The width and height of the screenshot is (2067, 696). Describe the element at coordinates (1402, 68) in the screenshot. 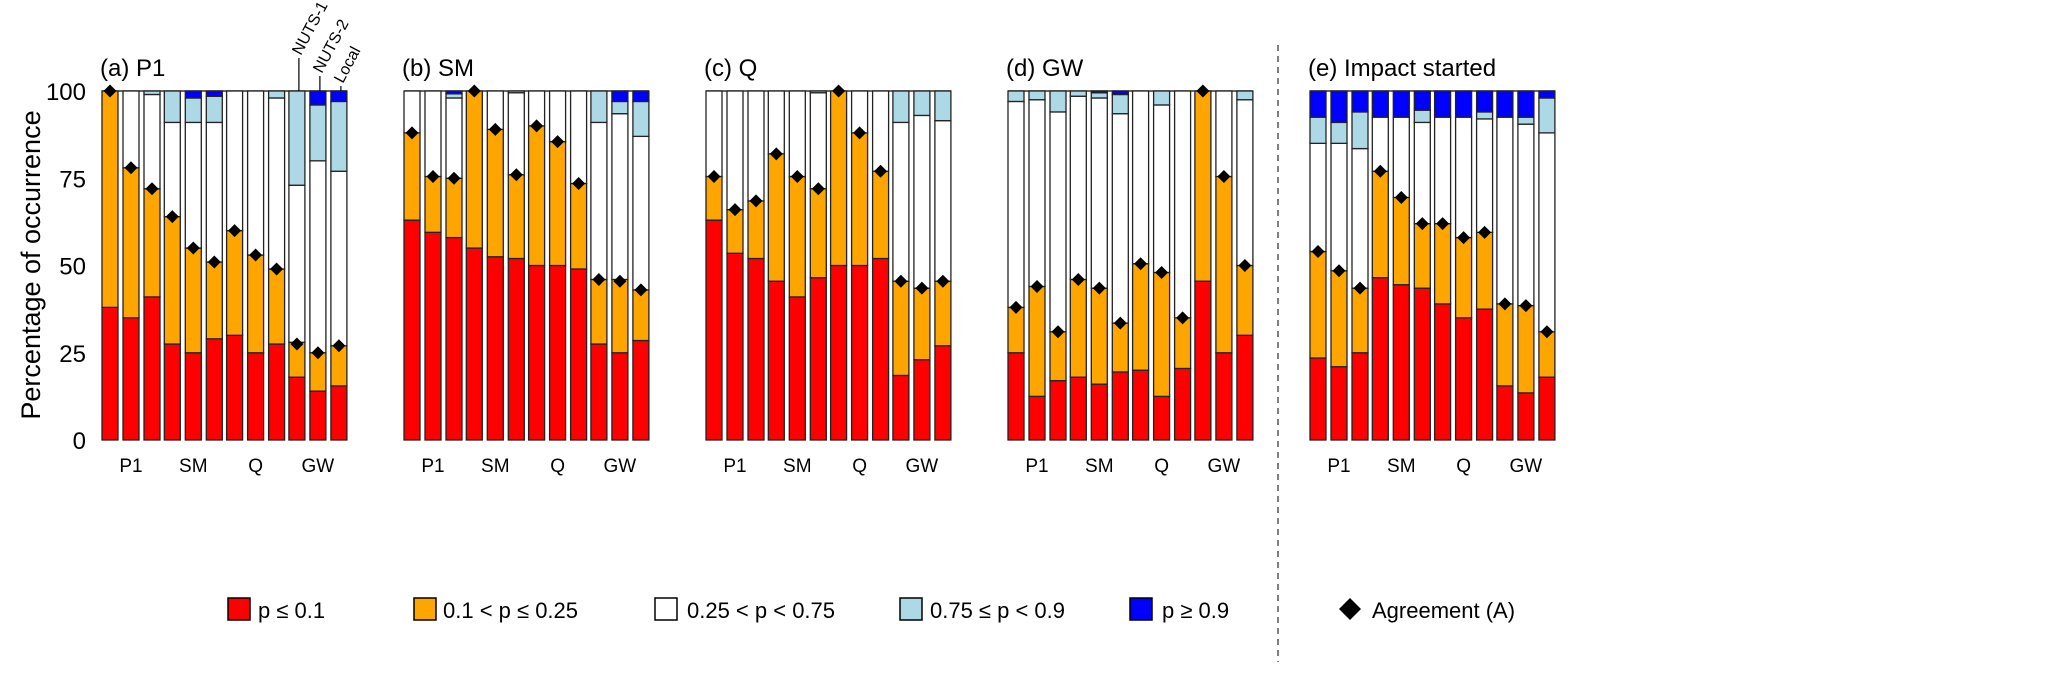

I see `panel-title: (e) Impact started` at that location.